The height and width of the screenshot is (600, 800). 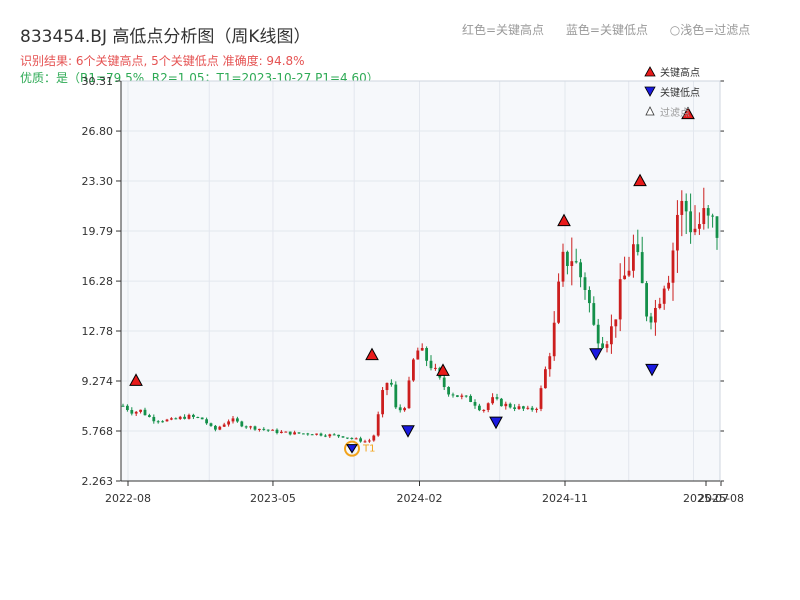 I want to click on legend-low-icon, so click(x=650, y=91).